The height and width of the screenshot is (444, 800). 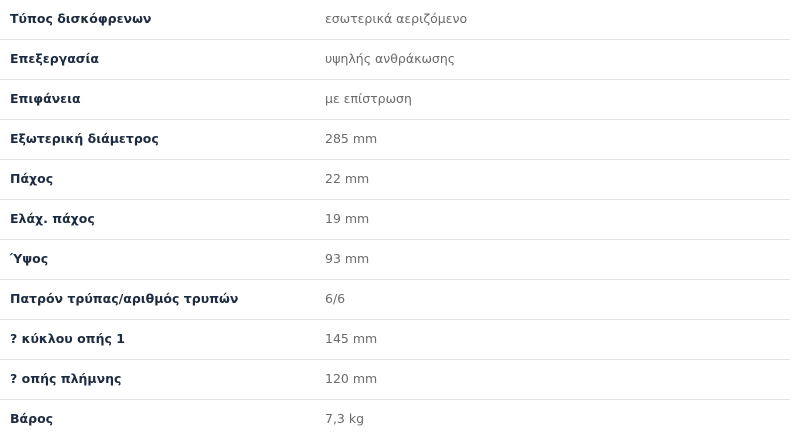 What do you see at coordinates (390, 58) in the screenshot?
I see `spec-value: υψηλής ανθράκωσης` at bounding box center [390, 58].